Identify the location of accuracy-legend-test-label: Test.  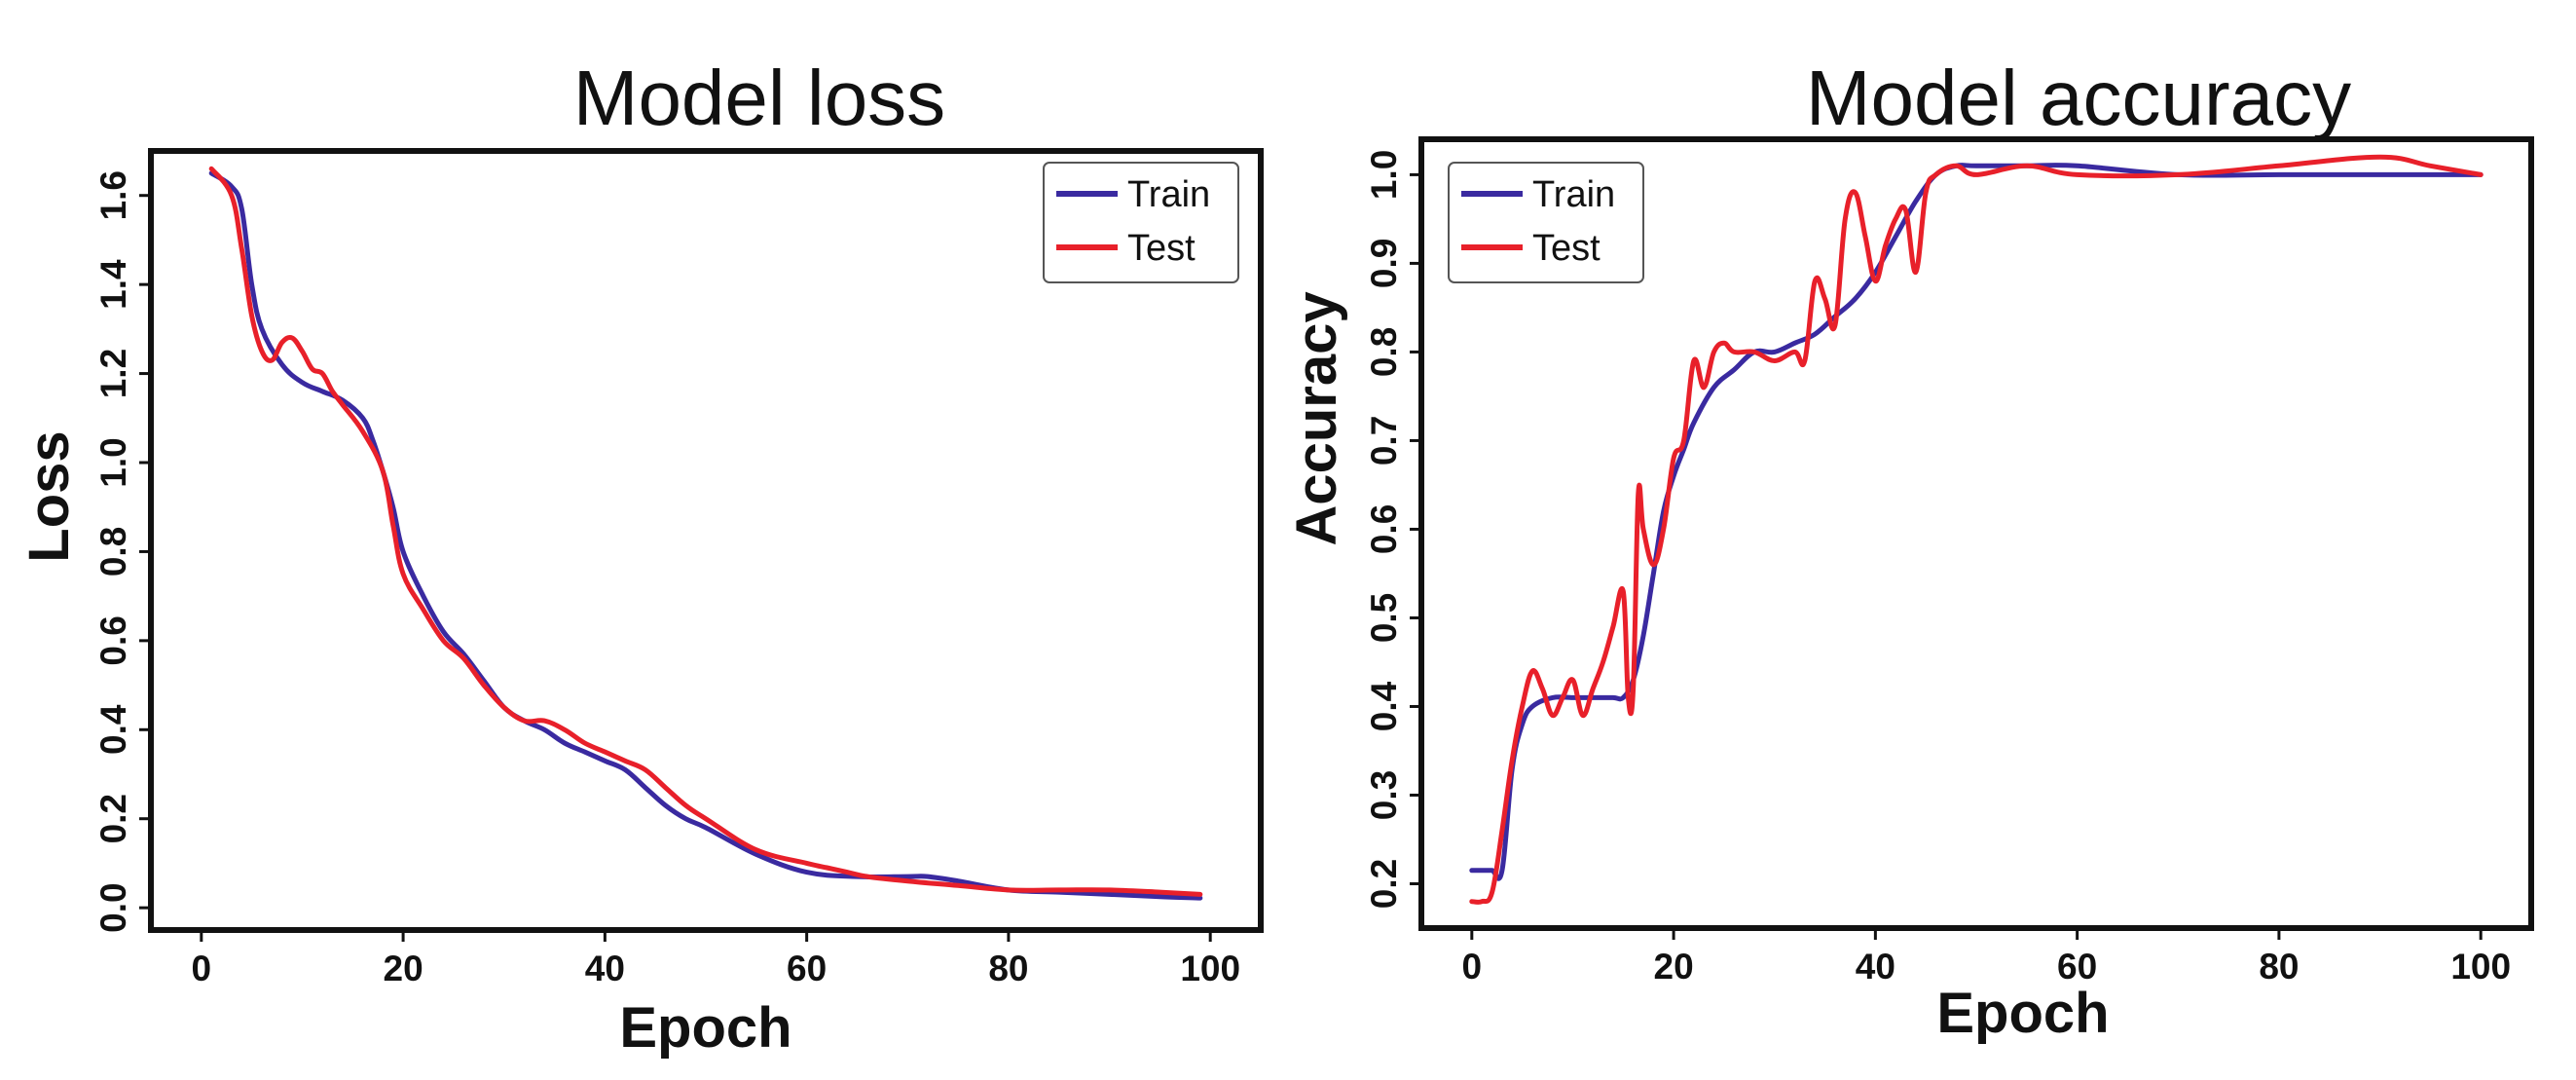
(1566, 248).